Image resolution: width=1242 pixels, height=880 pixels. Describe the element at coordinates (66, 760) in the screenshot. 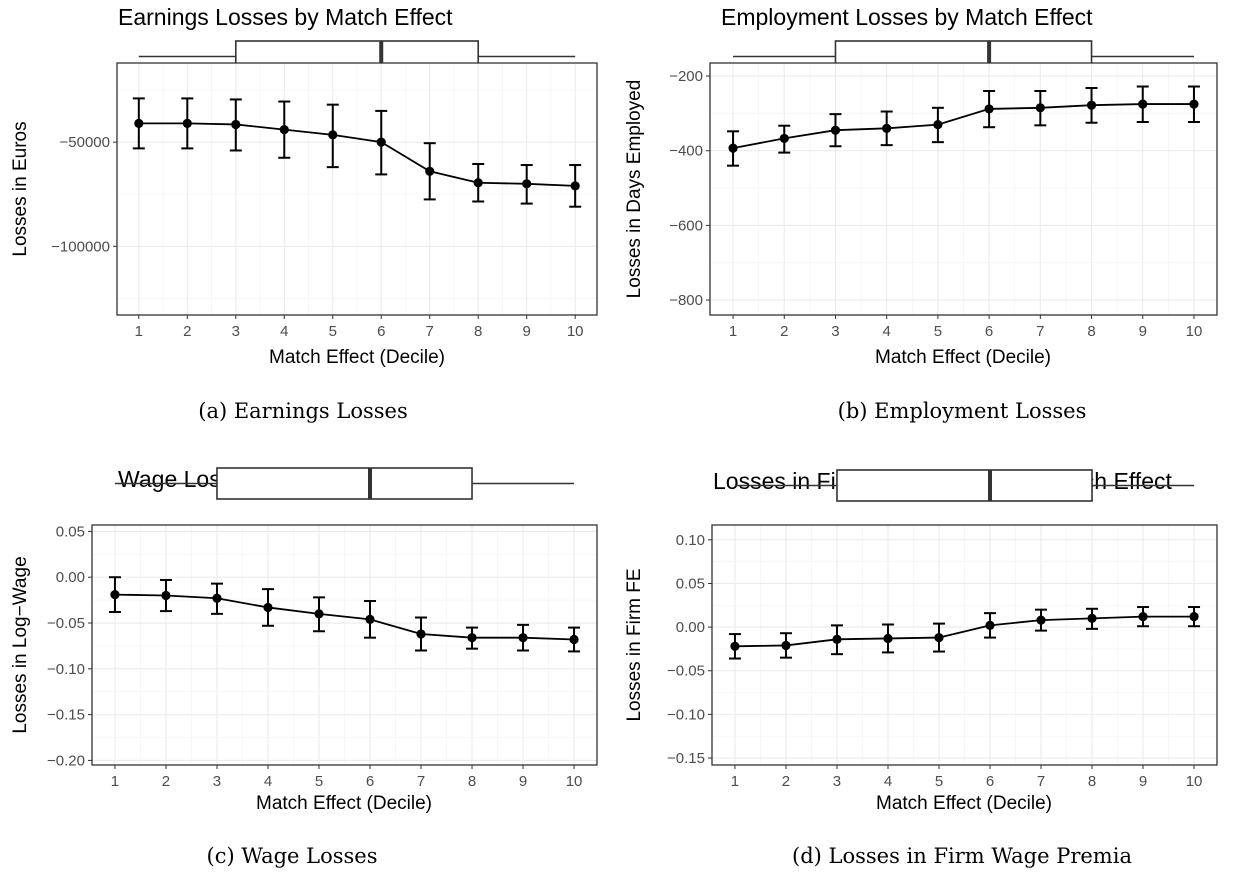

I see `y-tick-label: −0.20` at that location.